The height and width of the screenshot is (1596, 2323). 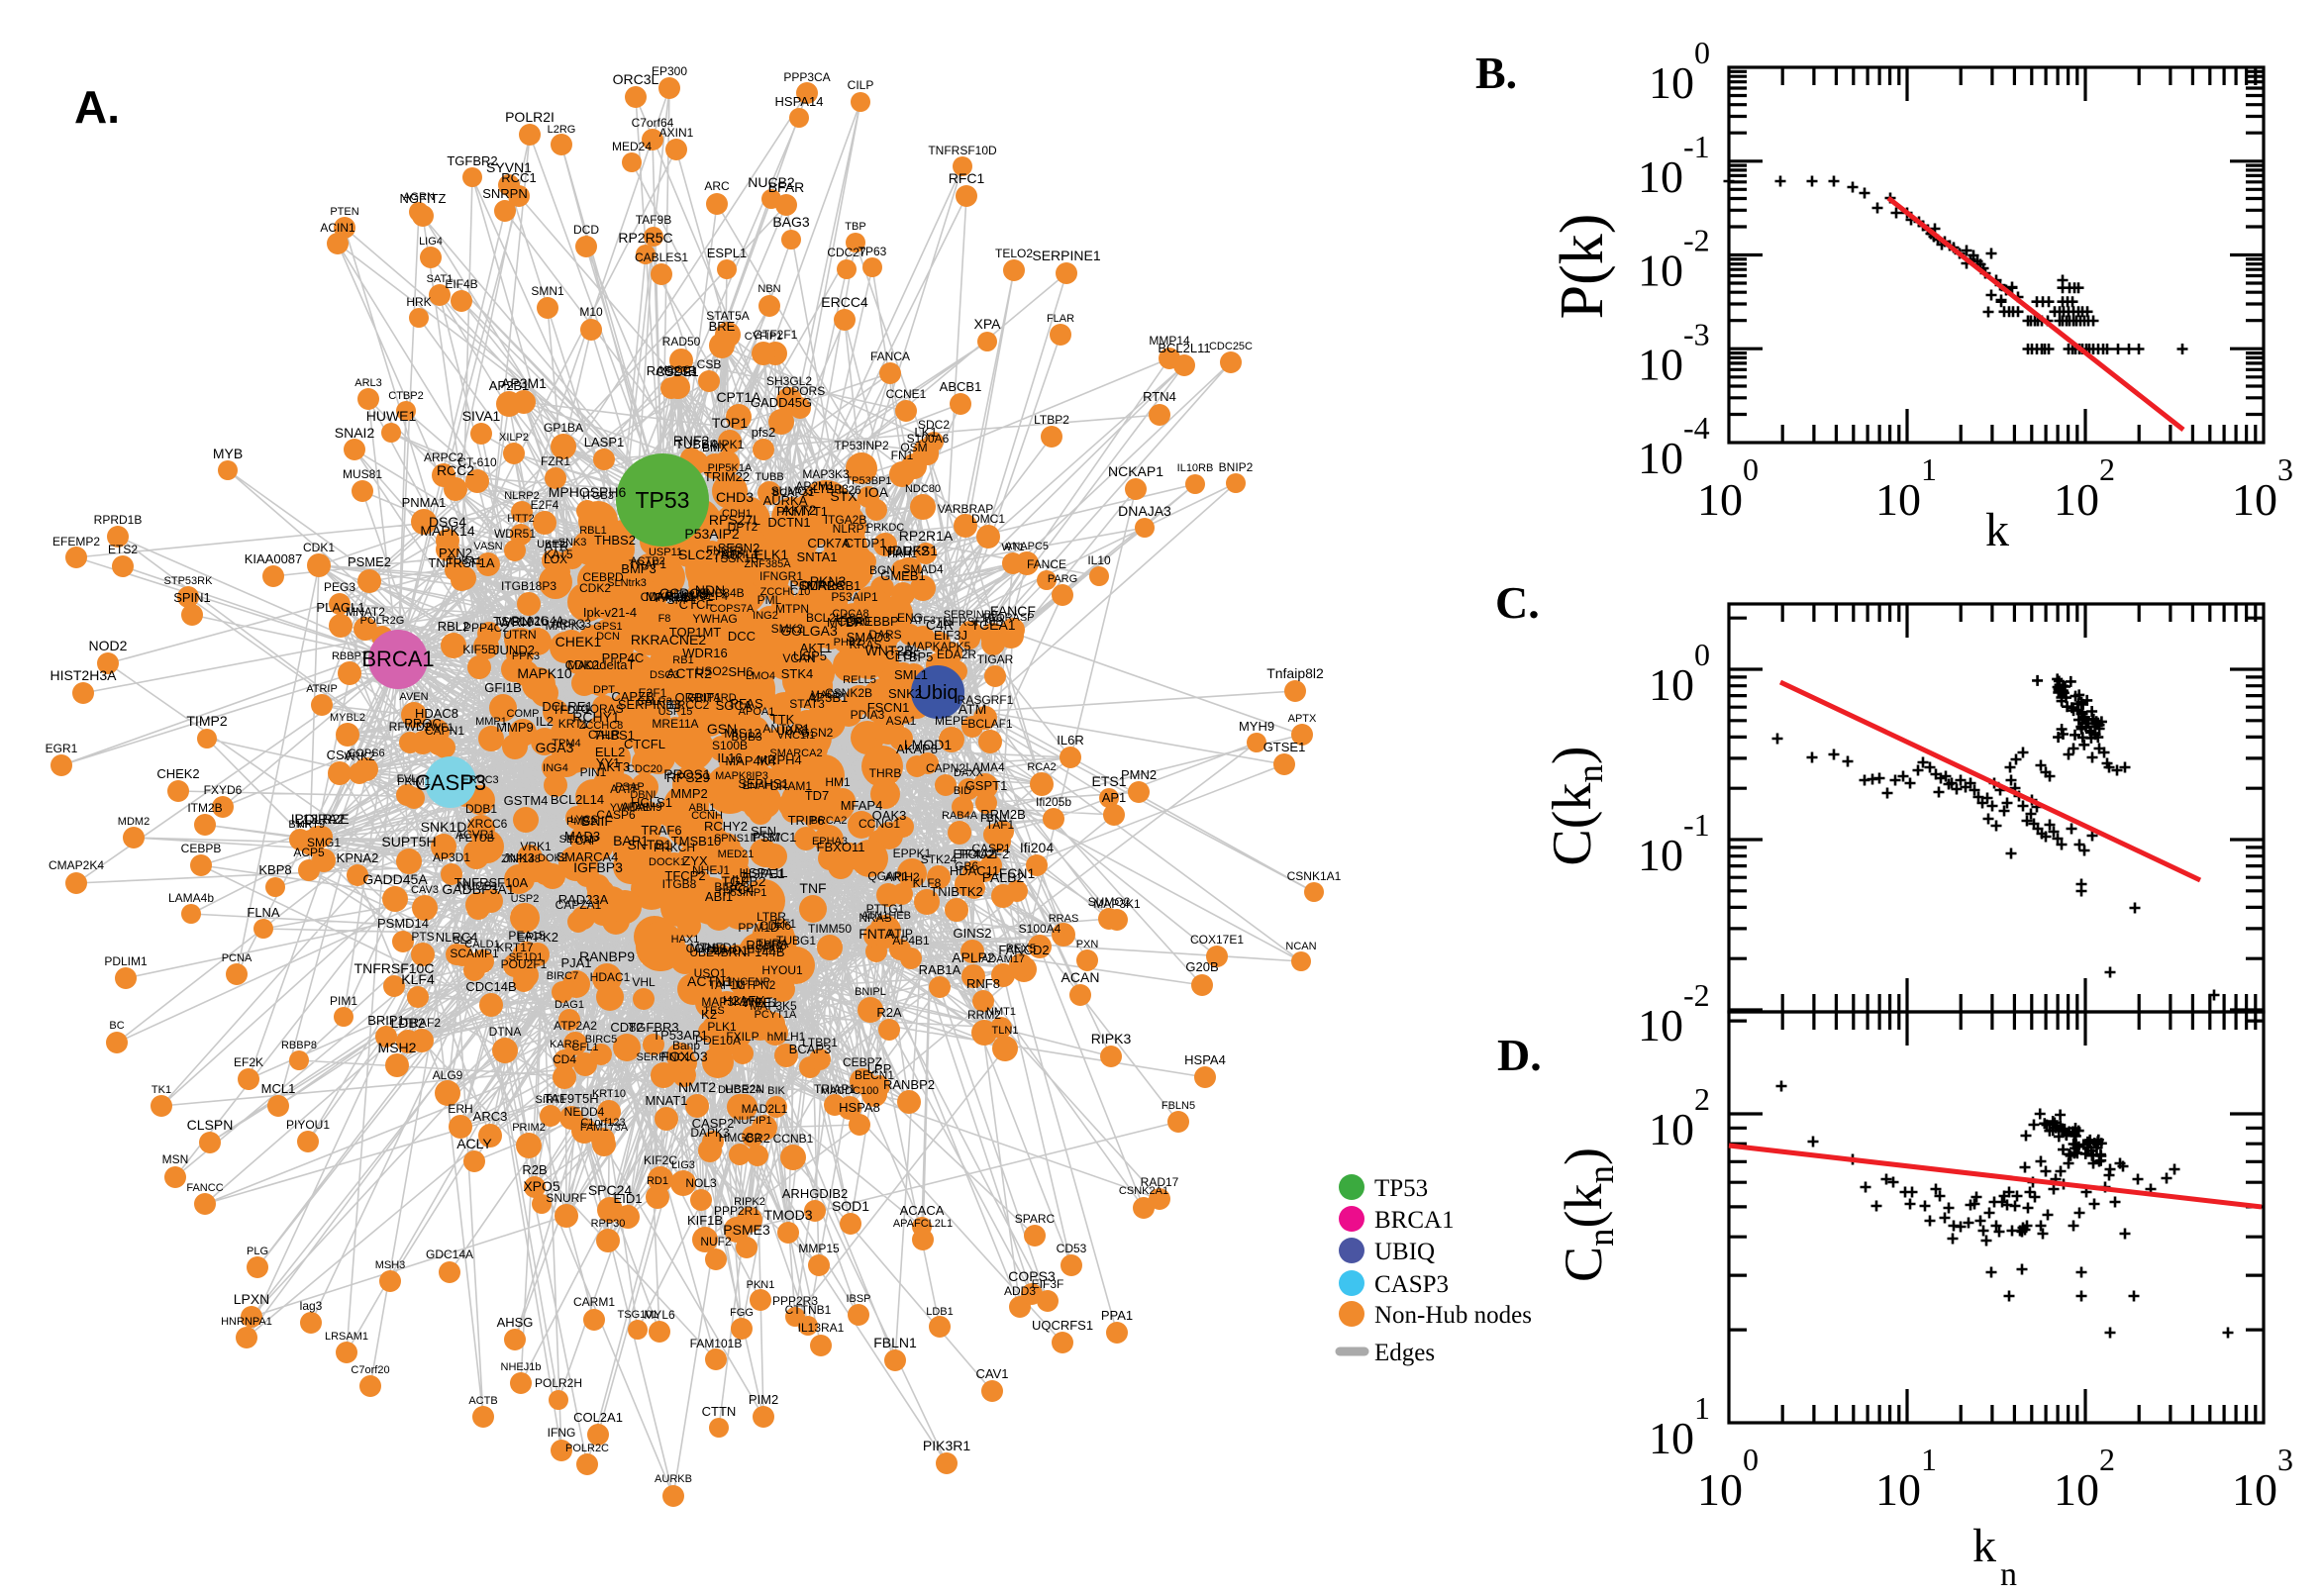 What do you see at coordinates (1032, 1276) in the screenshot?
I see `svg-text: COPS3` at bounding box center [1032, 1276].